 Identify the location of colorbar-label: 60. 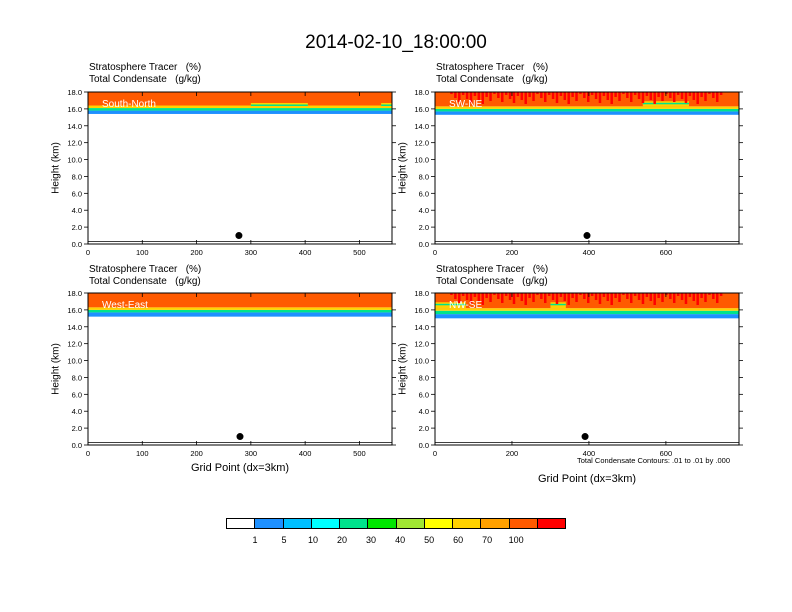
(458, 540).